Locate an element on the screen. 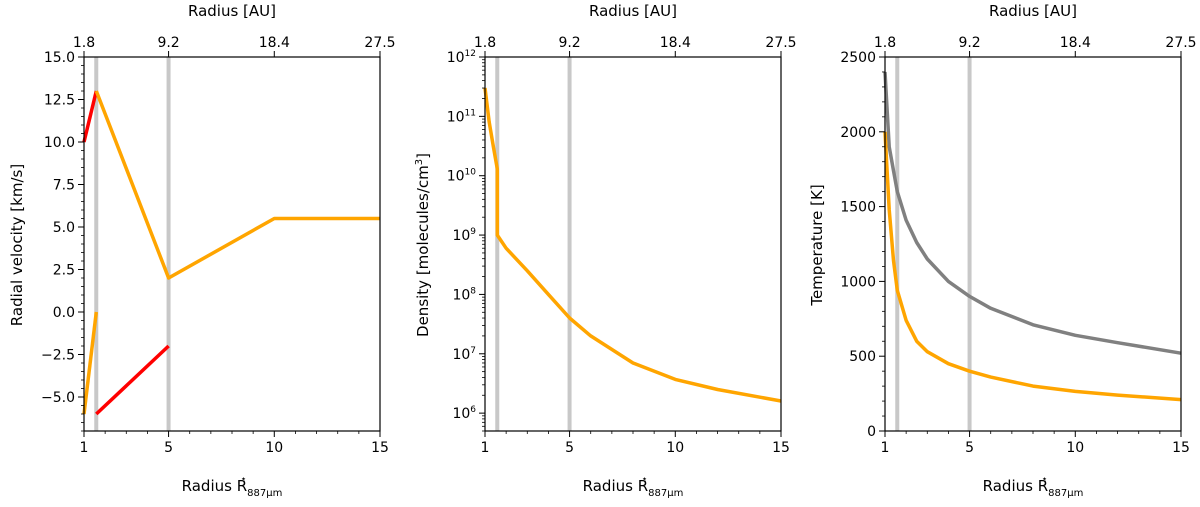 Image resolution: width=1200 pixels, height=507 pixels. panel-1-xtick-label-2: 5 is located at coordinates (168, 448).